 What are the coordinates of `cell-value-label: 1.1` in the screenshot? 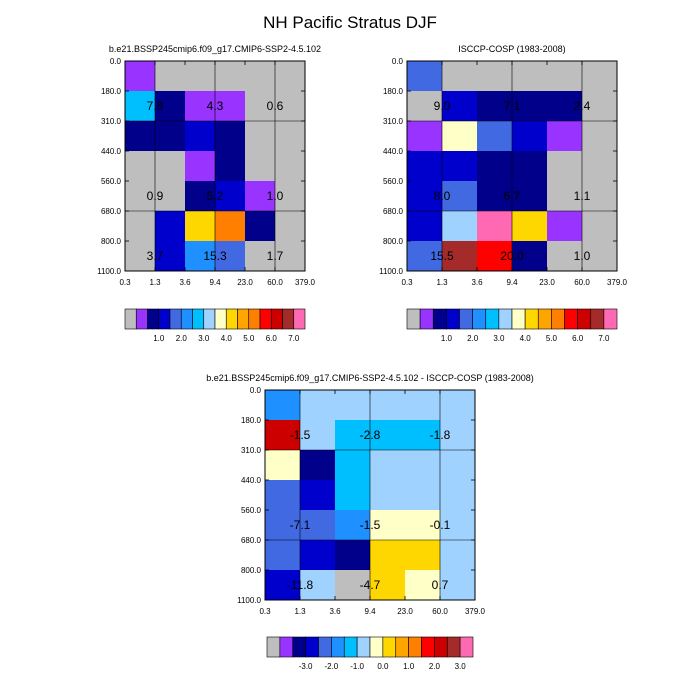 It's located at (582, 196).